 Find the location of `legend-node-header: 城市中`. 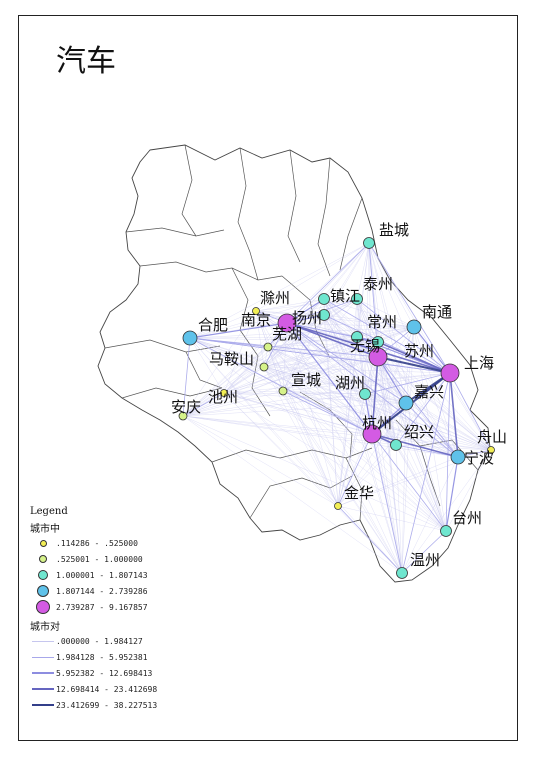

legend-node-header: 城市中 is located at coordinates (45, 529).